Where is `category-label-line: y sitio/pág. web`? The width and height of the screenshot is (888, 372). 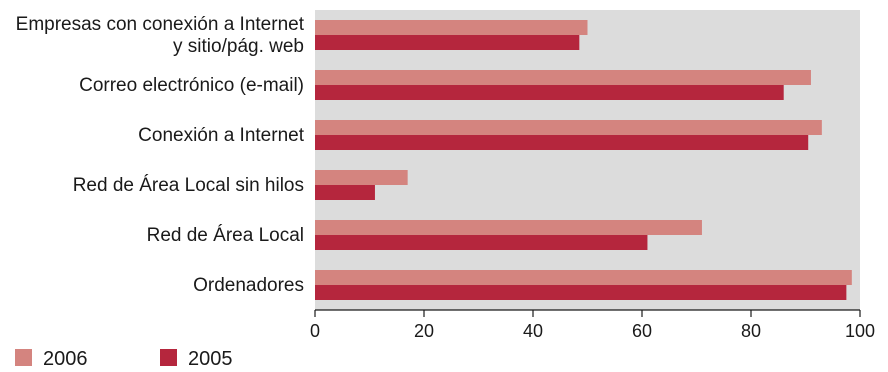 category-label-line: y sitio/pág. web is located at coordinates (238, 46).